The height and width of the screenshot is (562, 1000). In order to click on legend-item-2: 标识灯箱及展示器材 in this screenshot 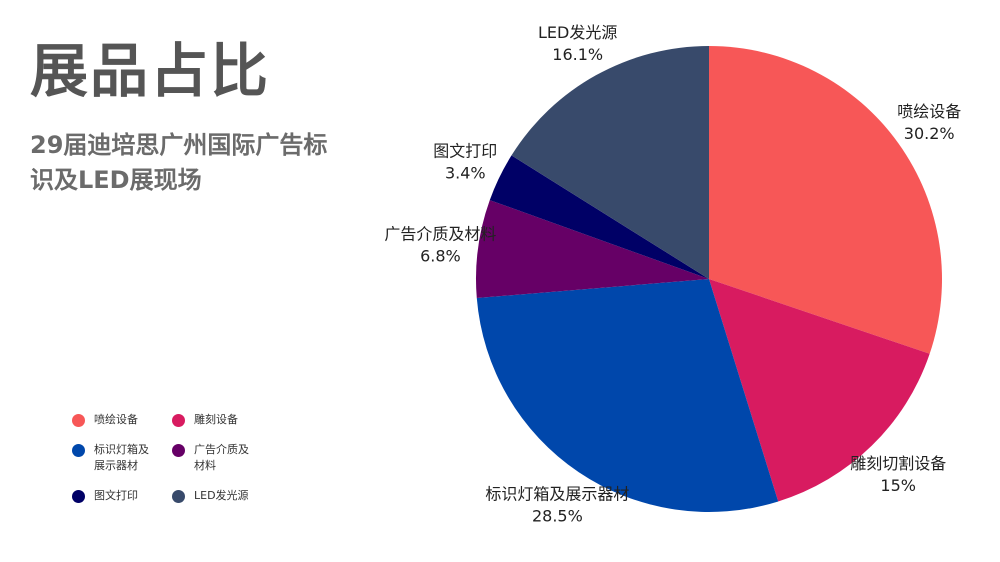, I will do `click(122, 458)`.